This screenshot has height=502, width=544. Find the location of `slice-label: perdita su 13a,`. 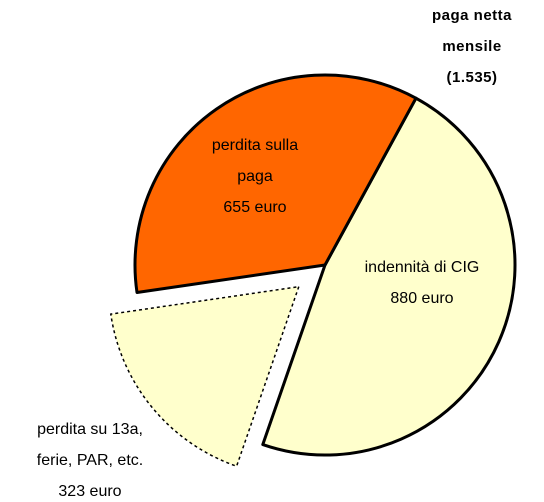

slice-label: perdita su 13a, is located at coordinates (90, 429).